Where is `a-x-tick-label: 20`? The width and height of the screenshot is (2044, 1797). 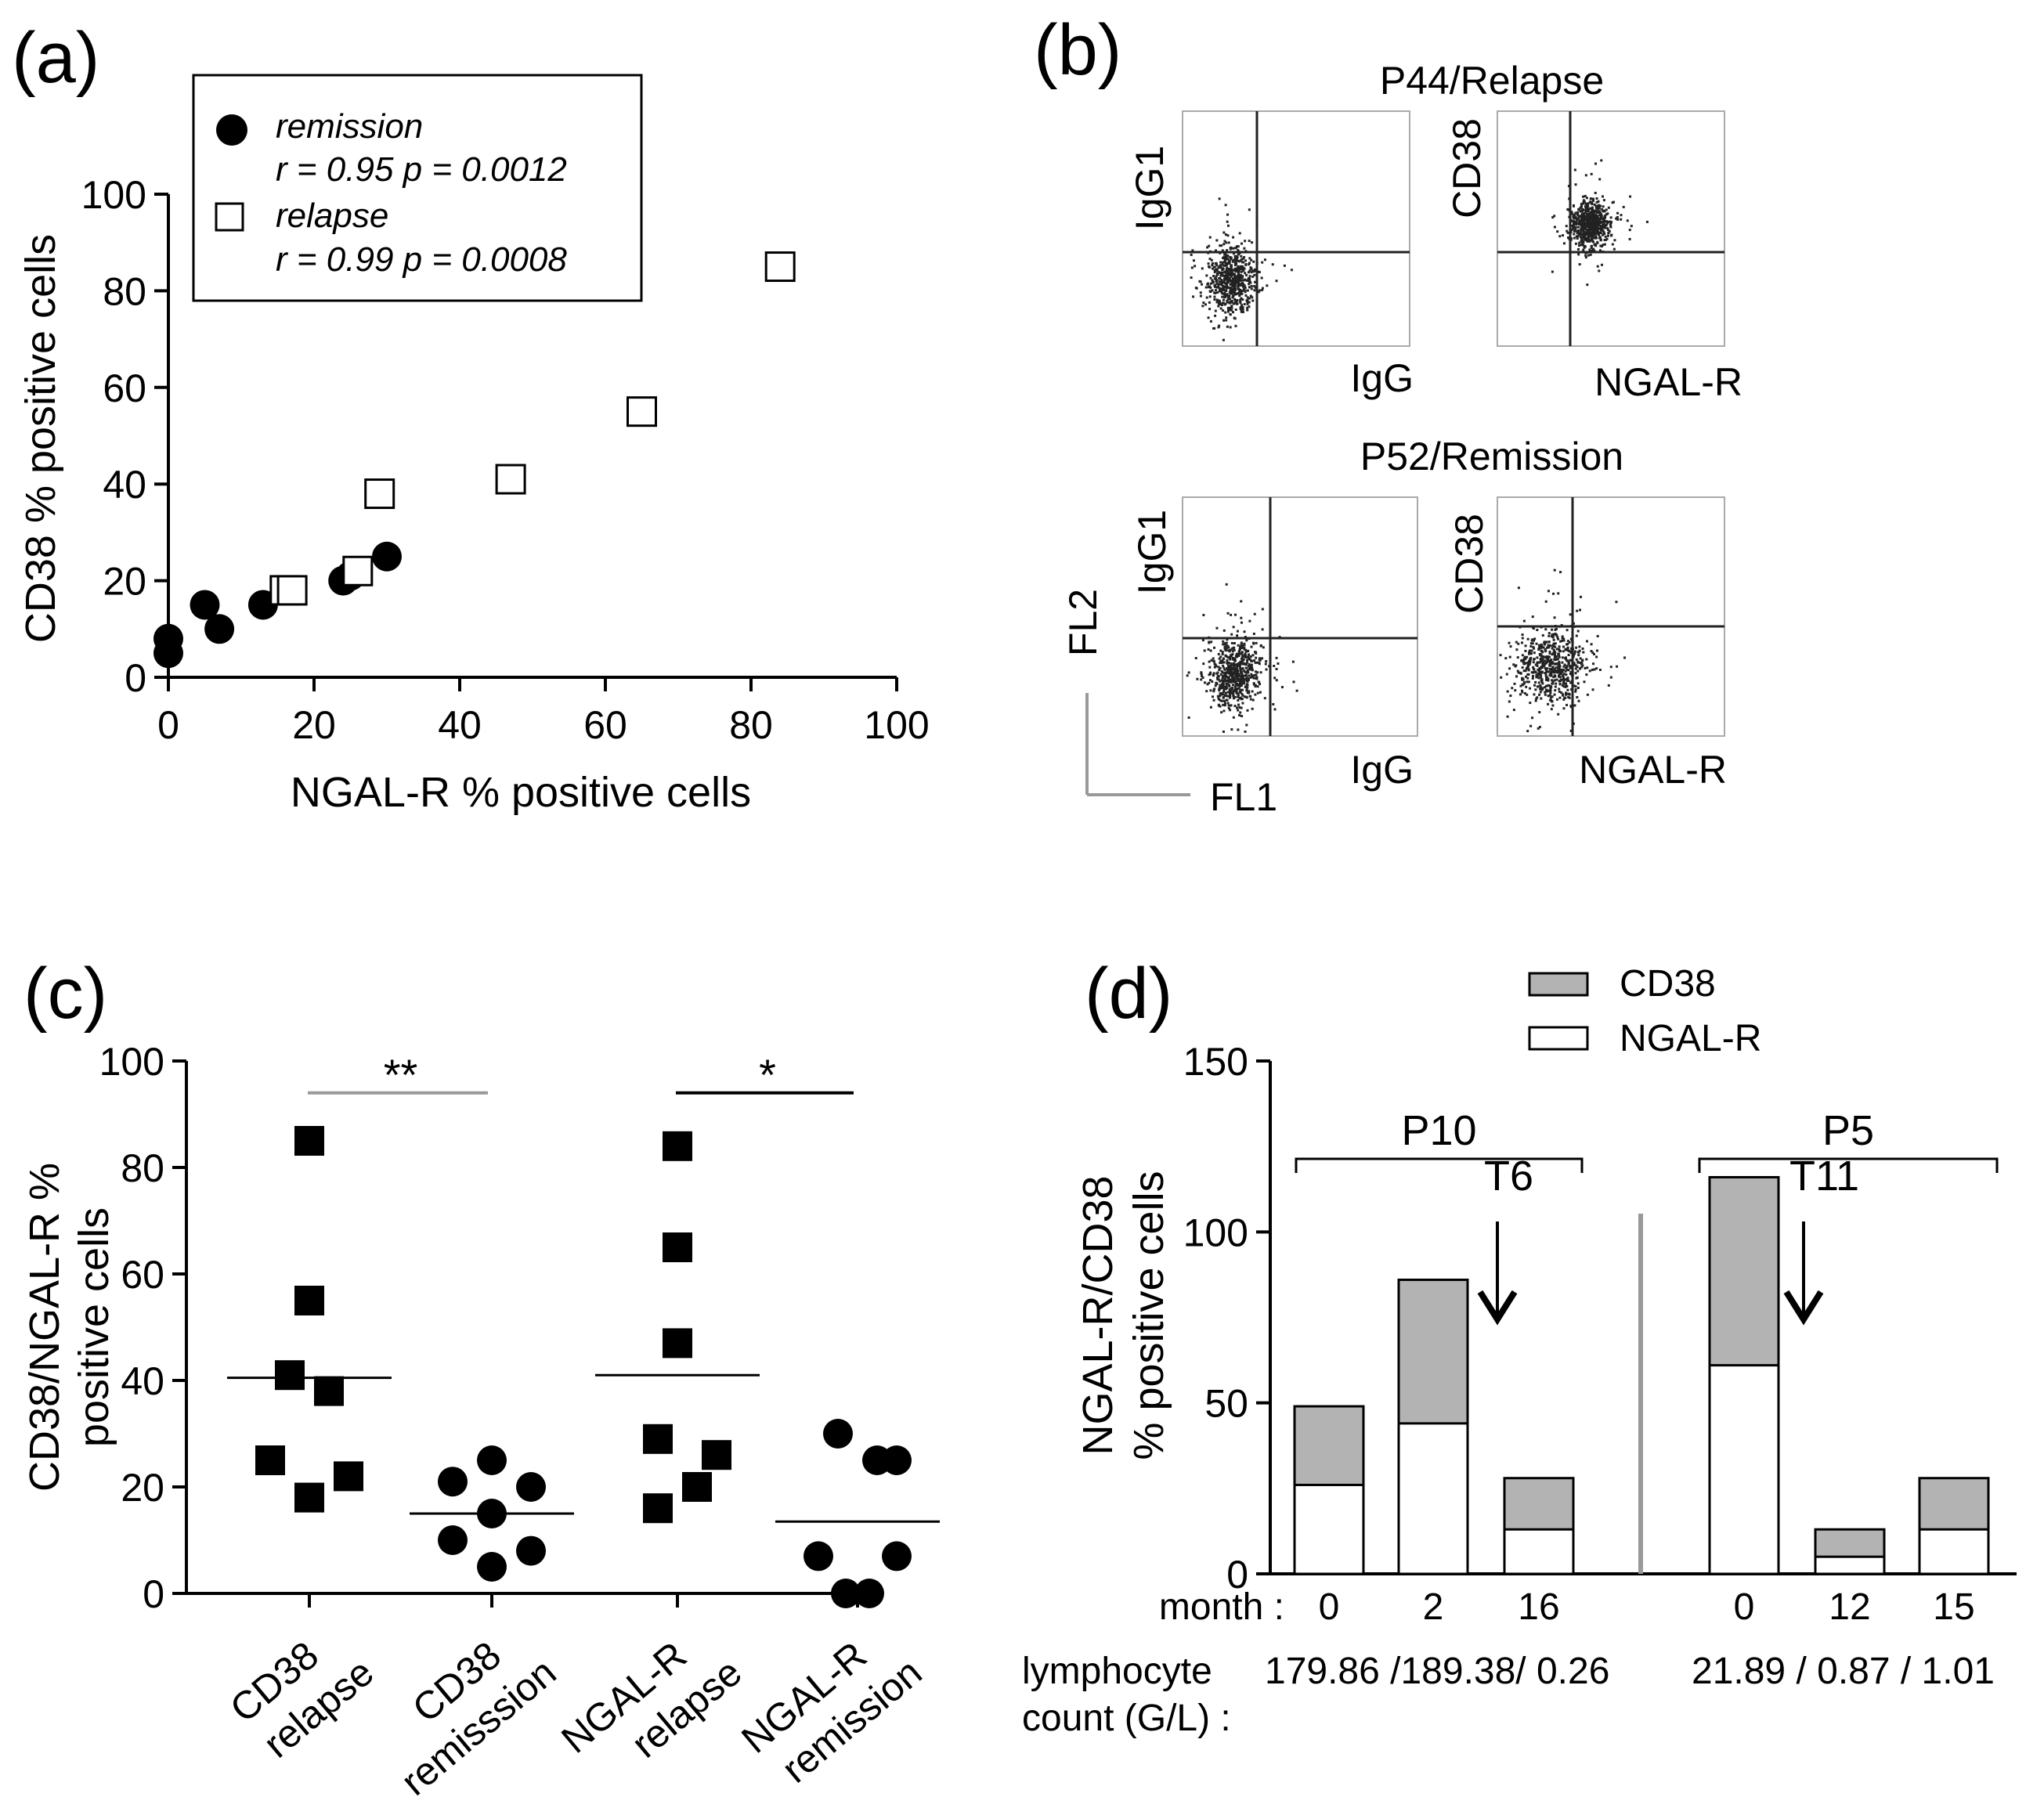
a-x-tick-label: 20 is located at coordinates (314, 725).